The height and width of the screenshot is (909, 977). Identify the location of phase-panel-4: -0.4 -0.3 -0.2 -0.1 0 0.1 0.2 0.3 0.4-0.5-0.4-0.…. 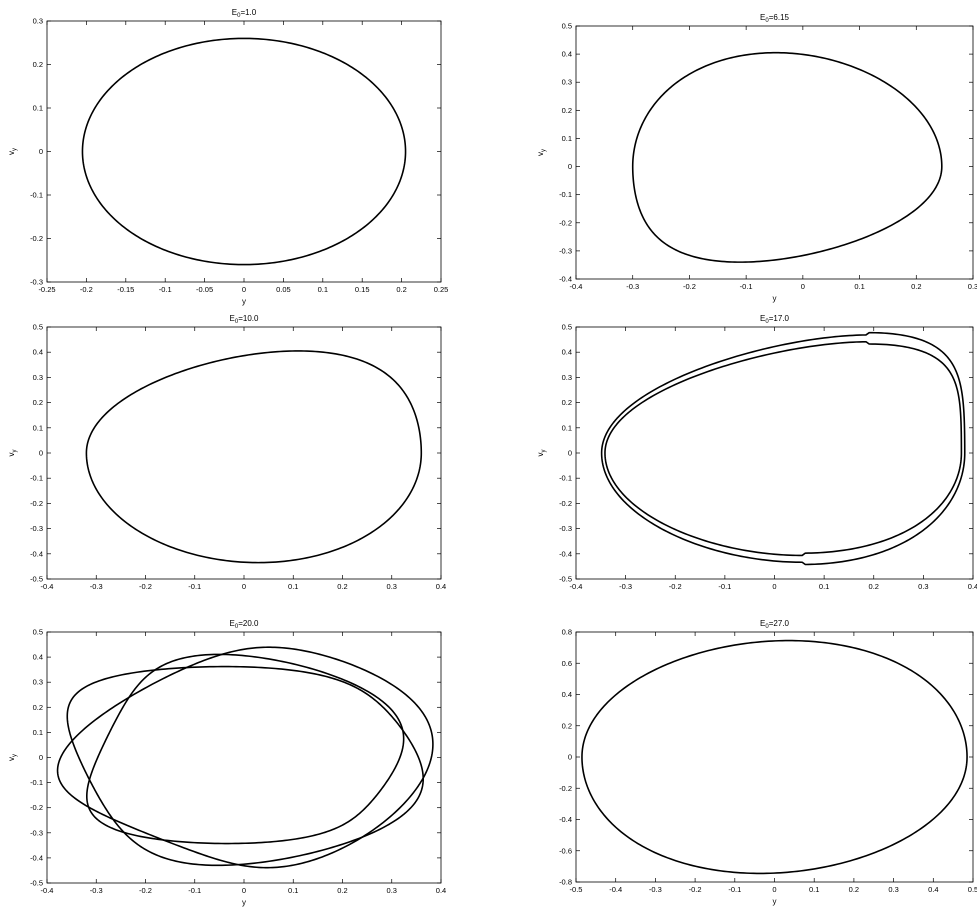
(756, 452).